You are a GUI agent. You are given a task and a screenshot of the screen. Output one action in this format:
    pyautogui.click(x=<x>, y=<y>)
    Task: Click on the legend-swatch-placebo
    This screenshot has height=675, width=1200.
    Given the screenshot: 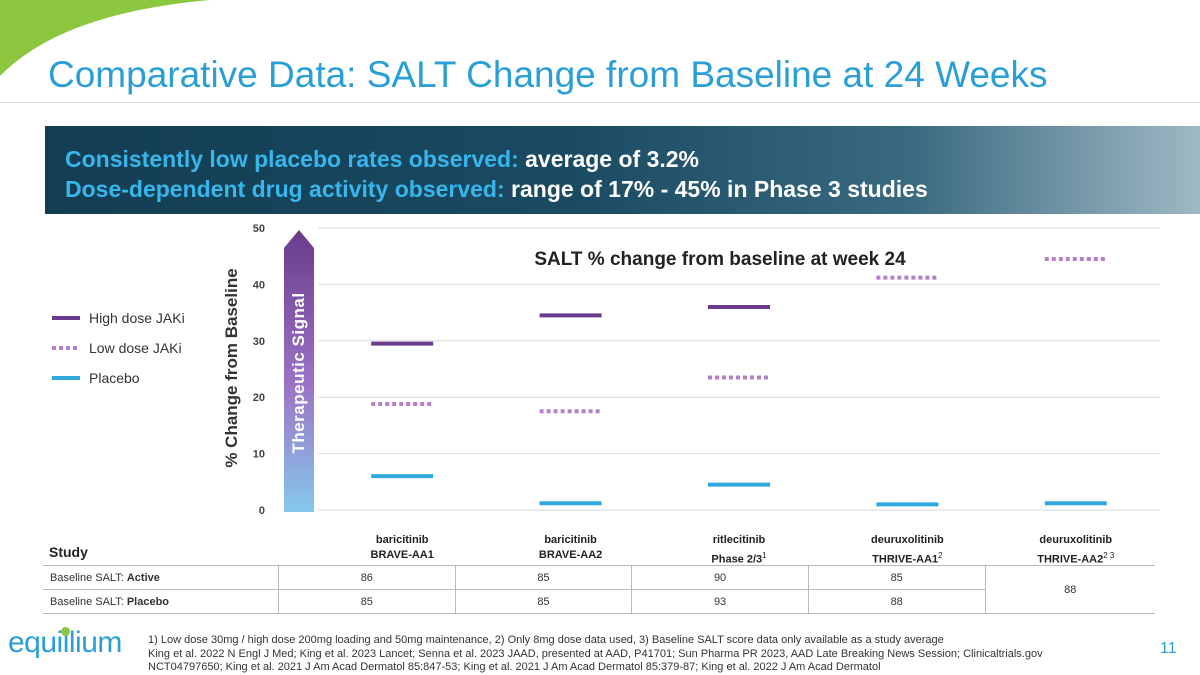 What is the action you would take?
    pyautogui.click(x=66, y=378)
    